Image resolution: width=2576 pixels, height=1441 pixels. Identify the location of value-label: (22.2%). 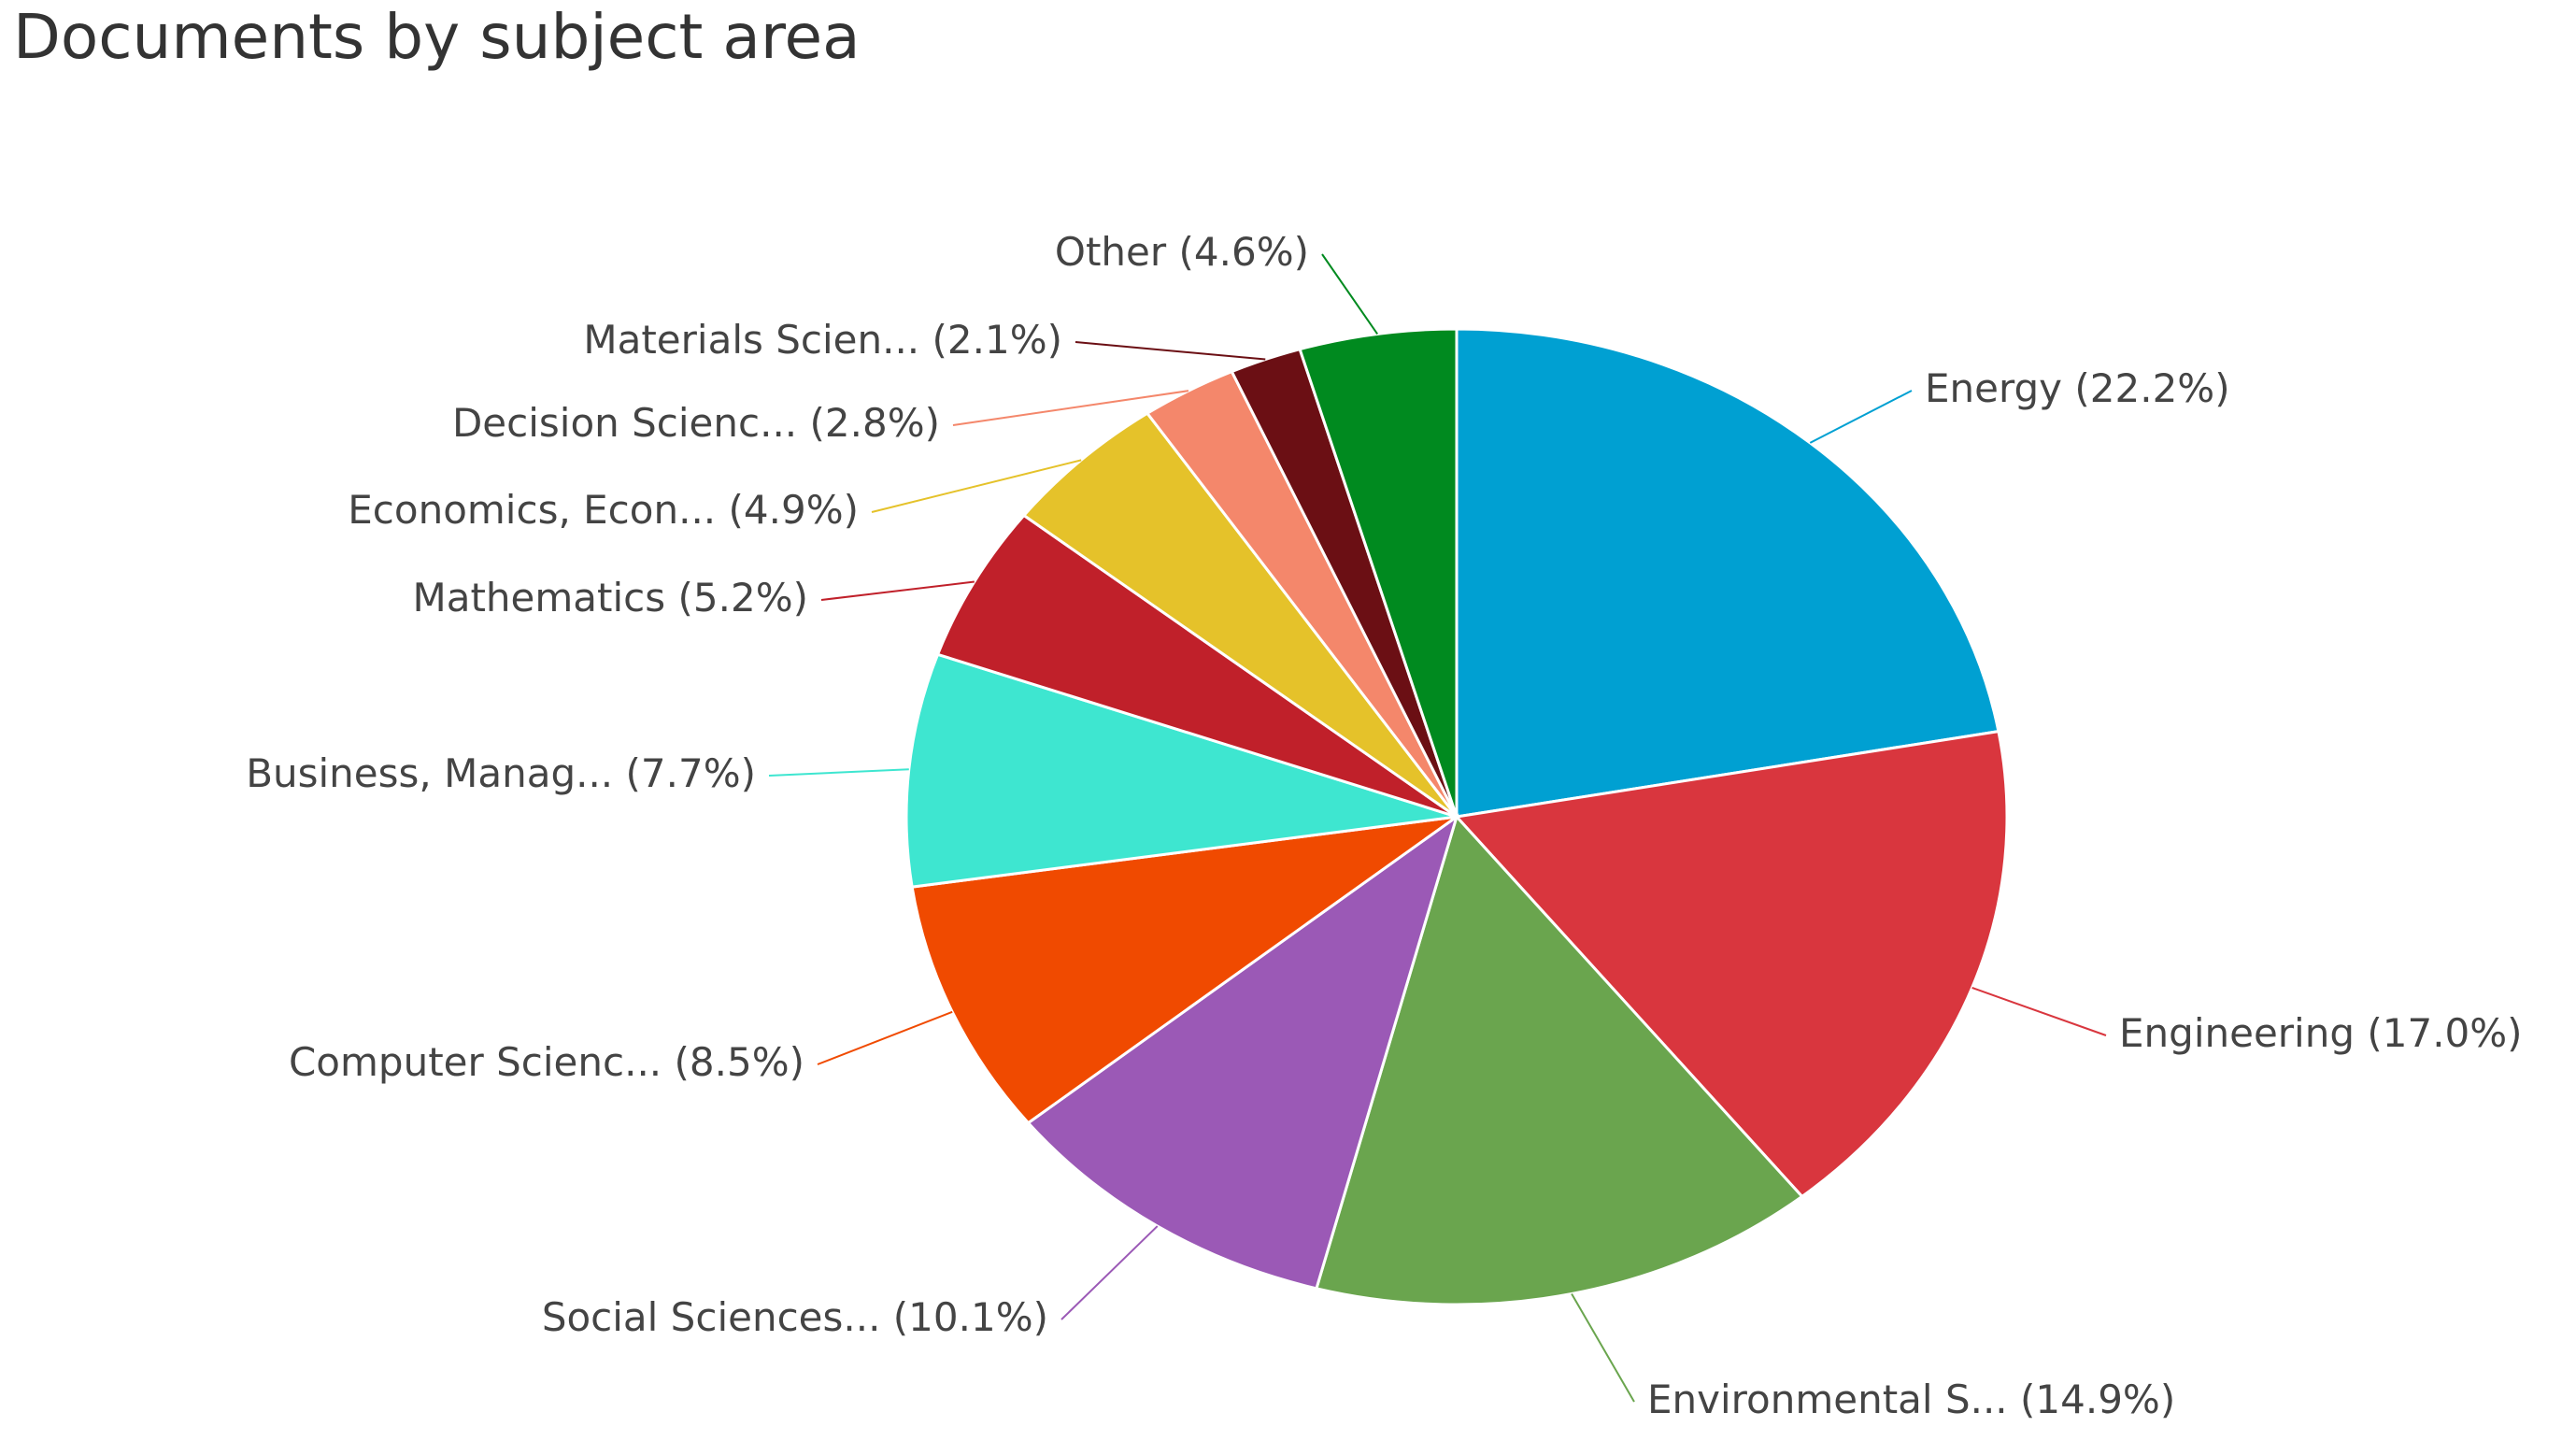
(2152, 388).